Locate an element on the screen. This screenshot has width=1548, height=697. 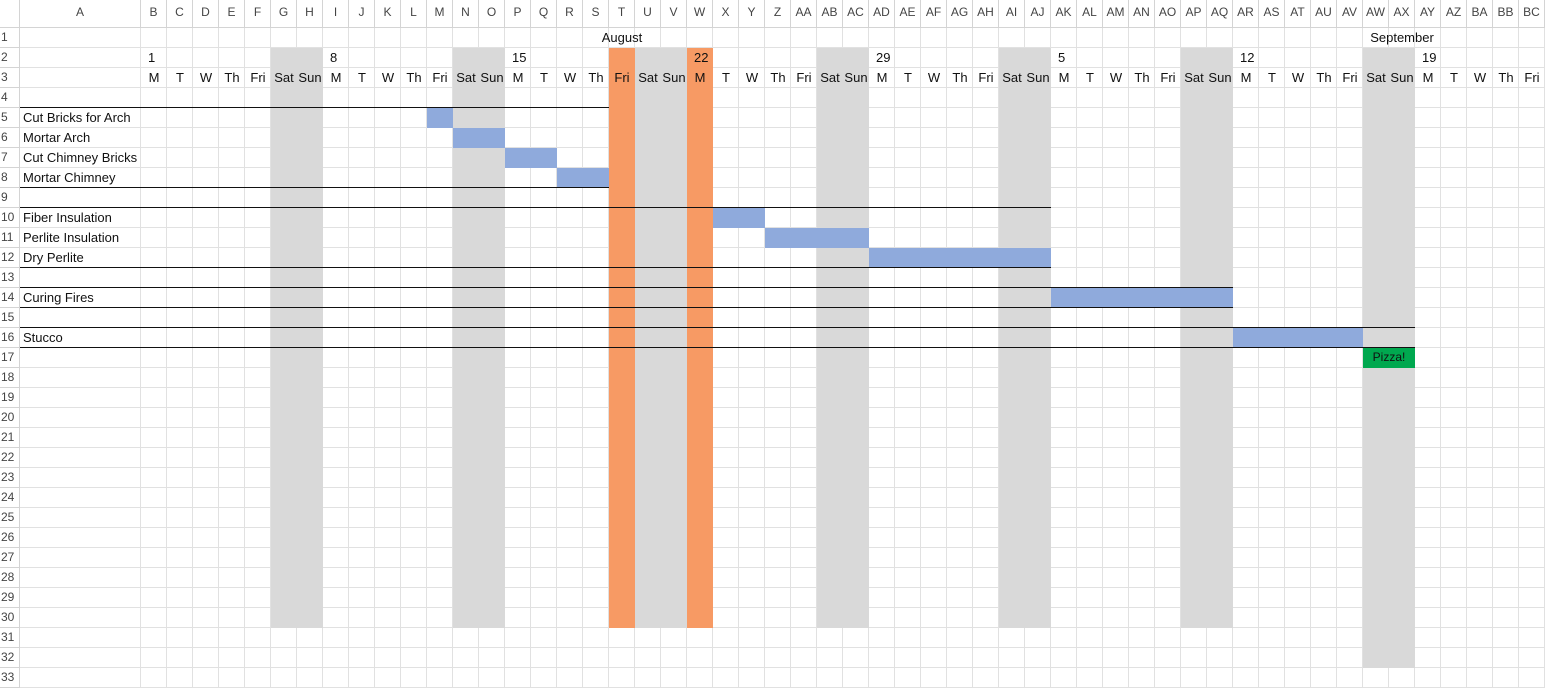
cell-AV12 is located at coordinates (1350, 258).